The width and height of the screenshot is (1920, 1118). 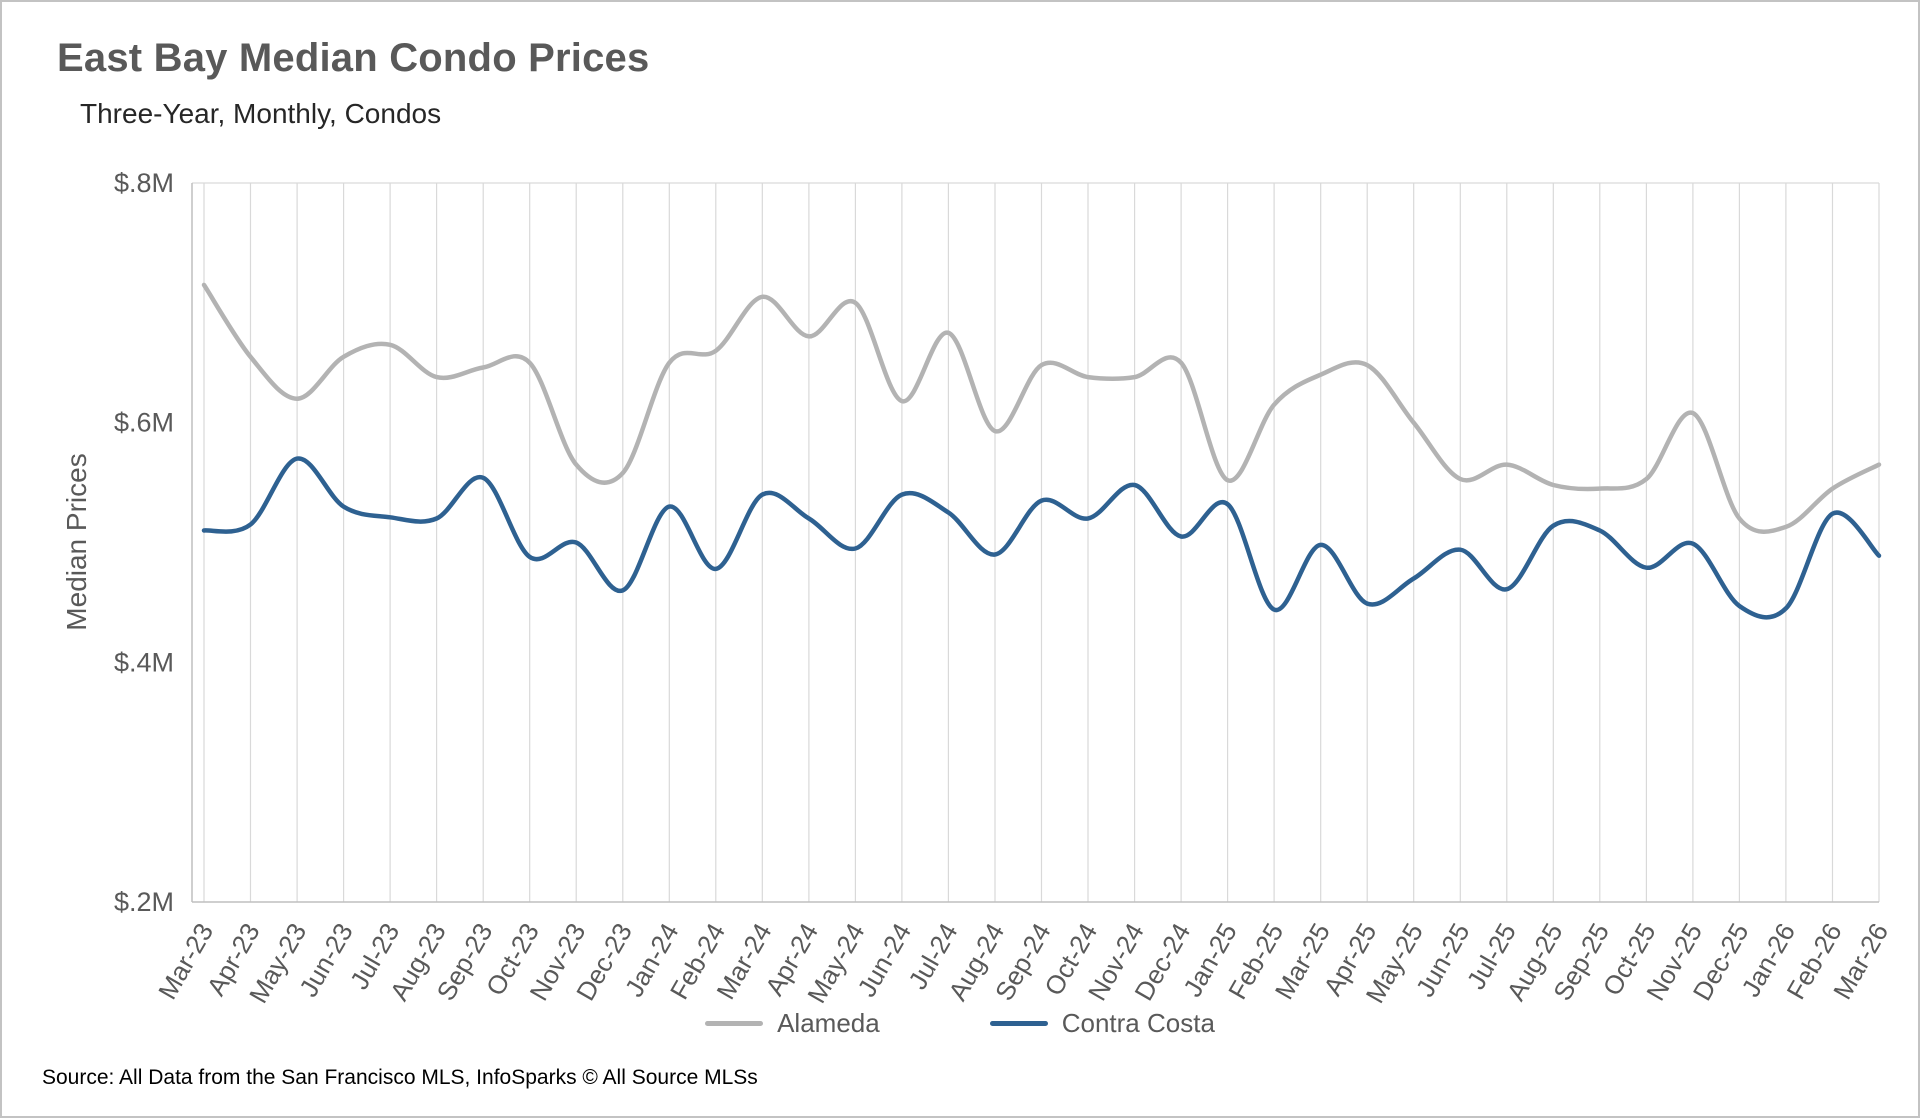 What do you see at coordinates (144, 662) in the screenshot?
I see `y-tick-label: $.4M` at bounding box center [144, 662].